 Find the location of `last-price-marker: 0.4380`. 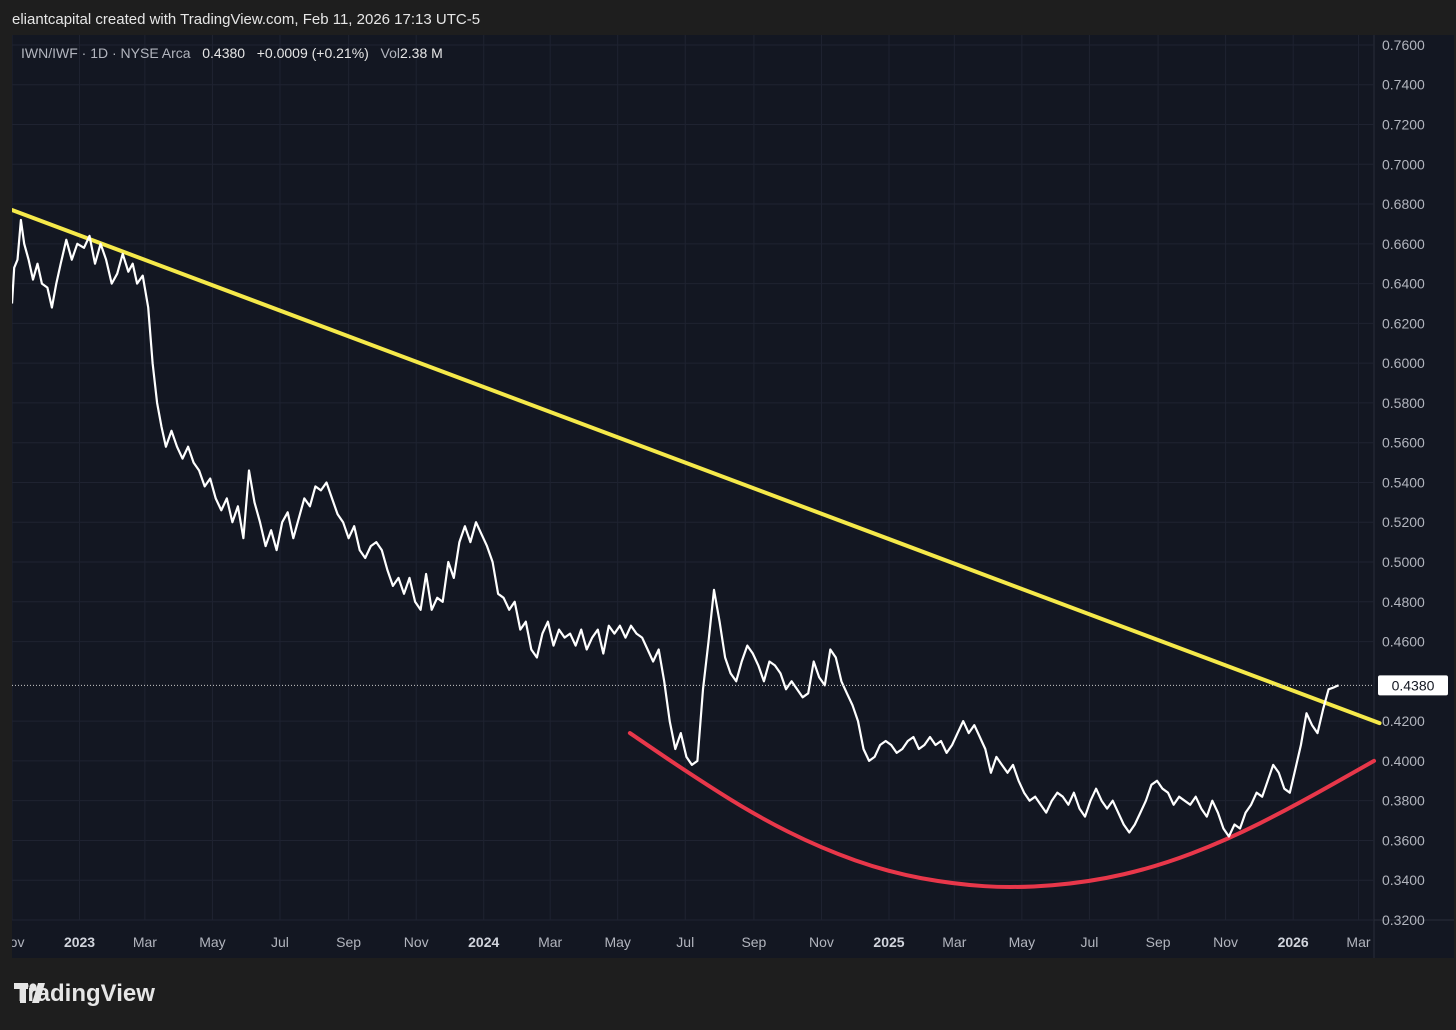

last-price-marker: 0.4380 is located at coordinates (730, 685).